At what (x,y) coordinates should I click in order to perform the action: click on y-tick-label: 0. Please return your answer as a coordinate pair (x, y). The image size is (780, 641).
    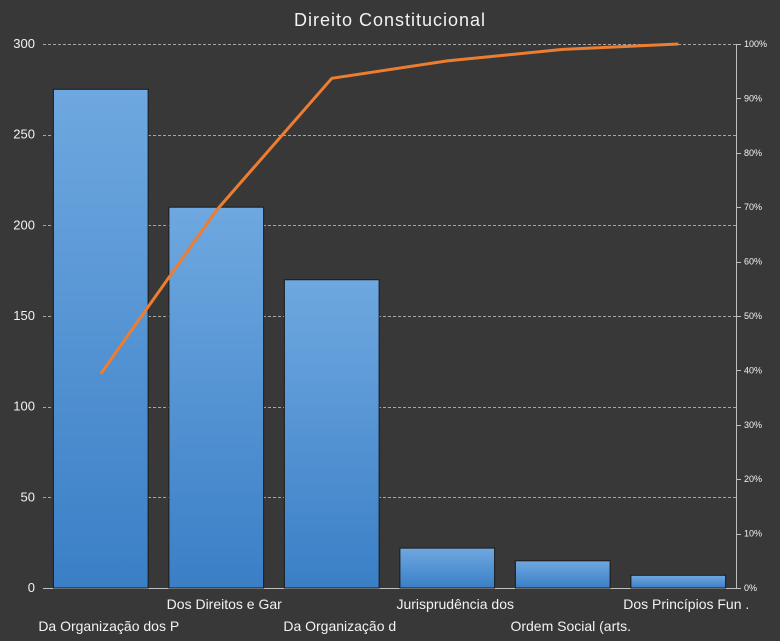
    Looking at the image, I should click on (31, 587).